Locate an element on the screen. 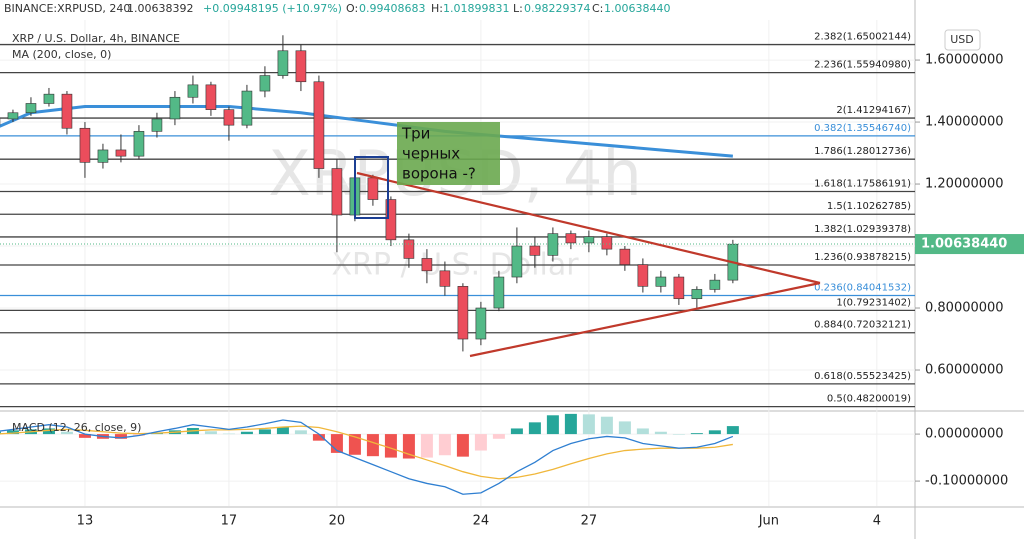 The height and width of the screenshot is (539, 1024). macd-line is located at coordinates (367, 457).